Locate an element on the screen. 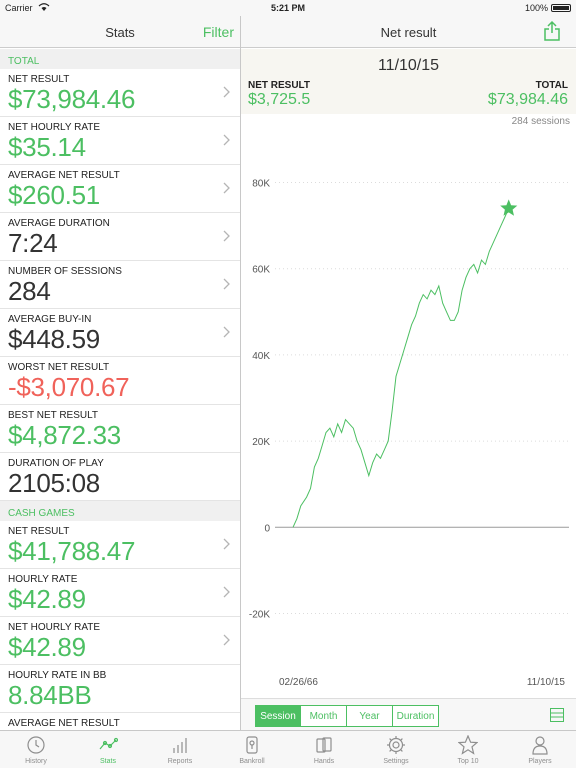  stat-label: HOURLY RATE is located at coordinates (43, 579).